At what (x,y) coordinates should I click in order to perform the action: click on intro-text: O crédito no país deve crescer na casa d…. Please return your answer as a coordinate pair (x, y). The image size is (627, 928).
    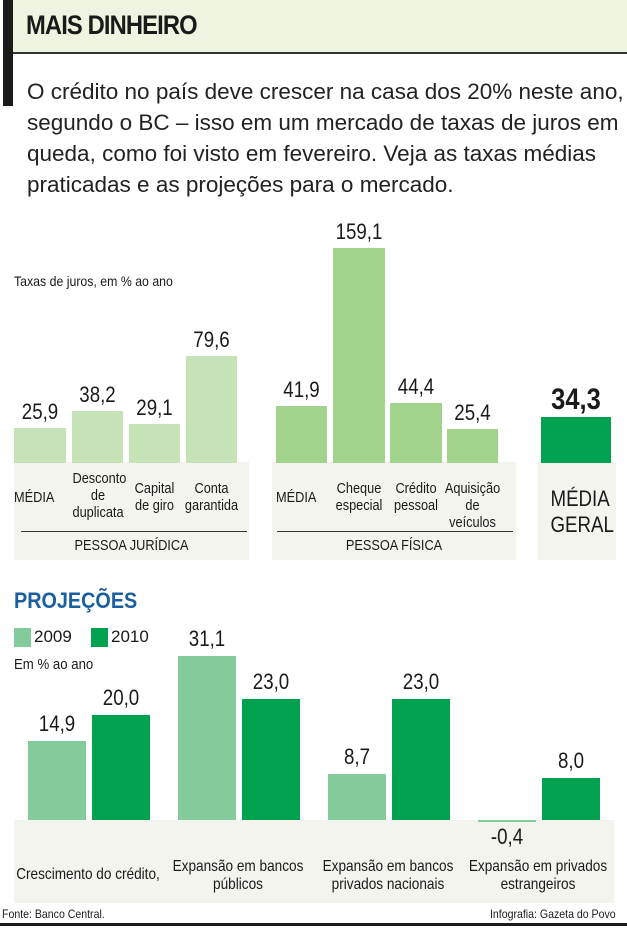
    Looking at the image, I should click on (325, 138).